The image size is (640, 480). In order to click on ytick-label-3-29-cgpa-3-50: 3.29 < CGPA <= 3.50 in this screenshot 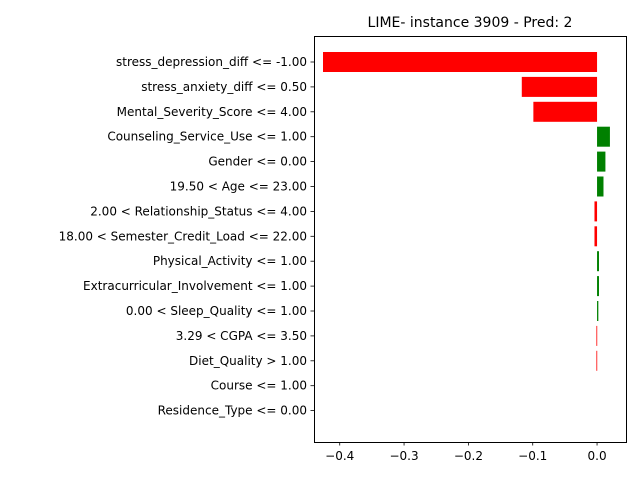, I will do `click(241, 336)`.